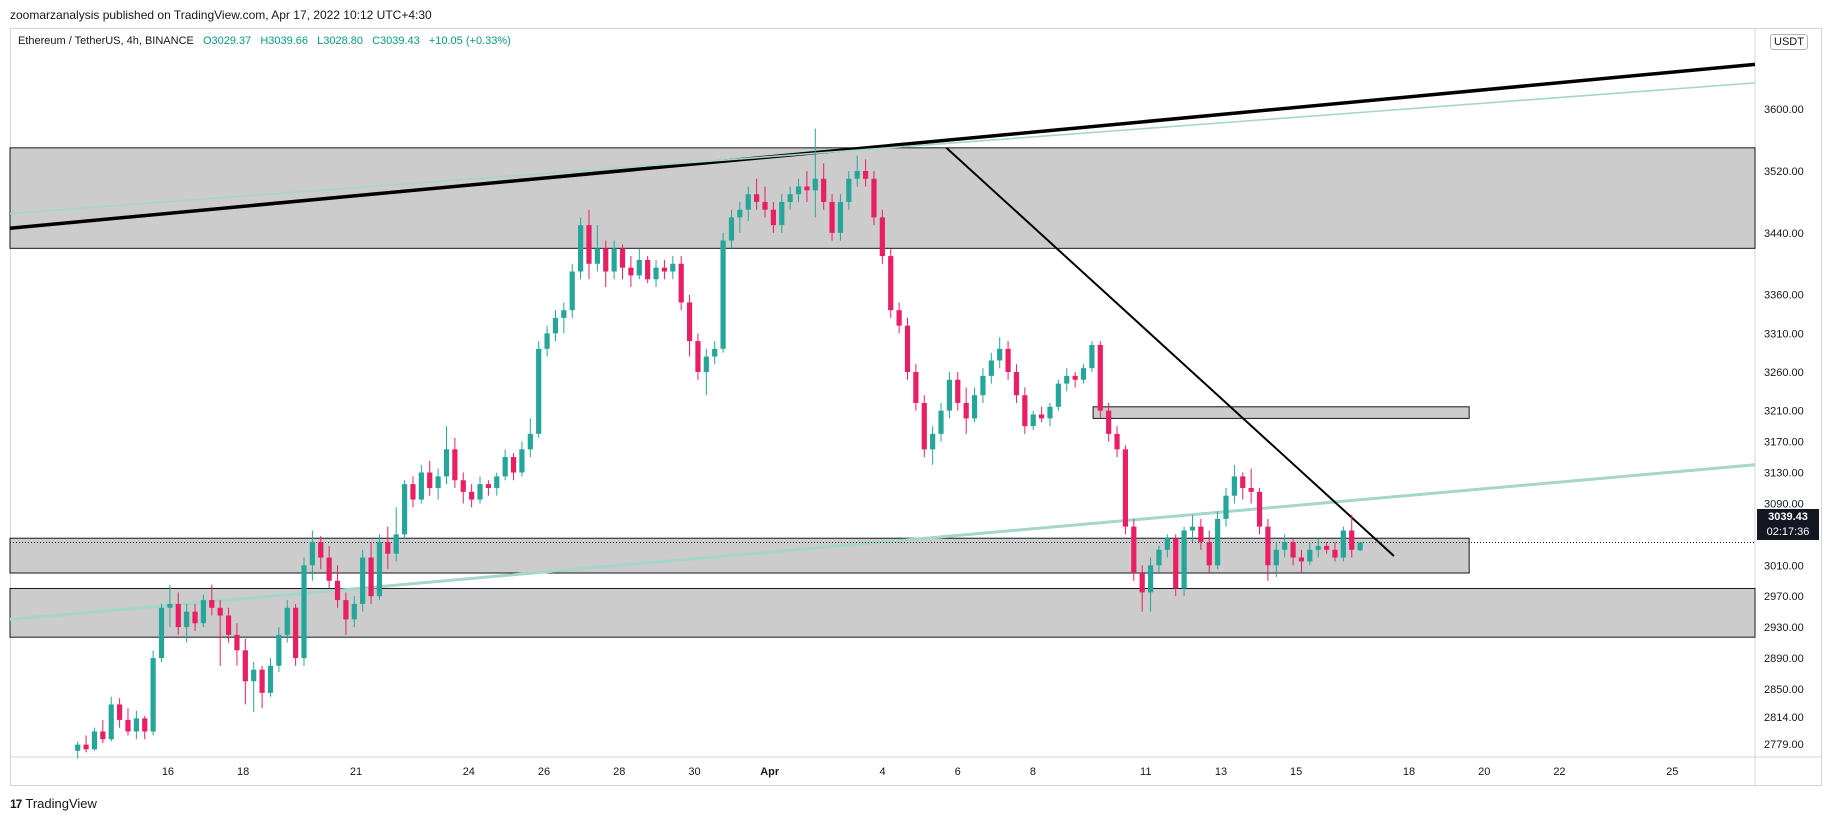 The height and width of the screenshot is (821, 1834). I want to click on price-tick-label: 2850.00, so click(1784, 690).